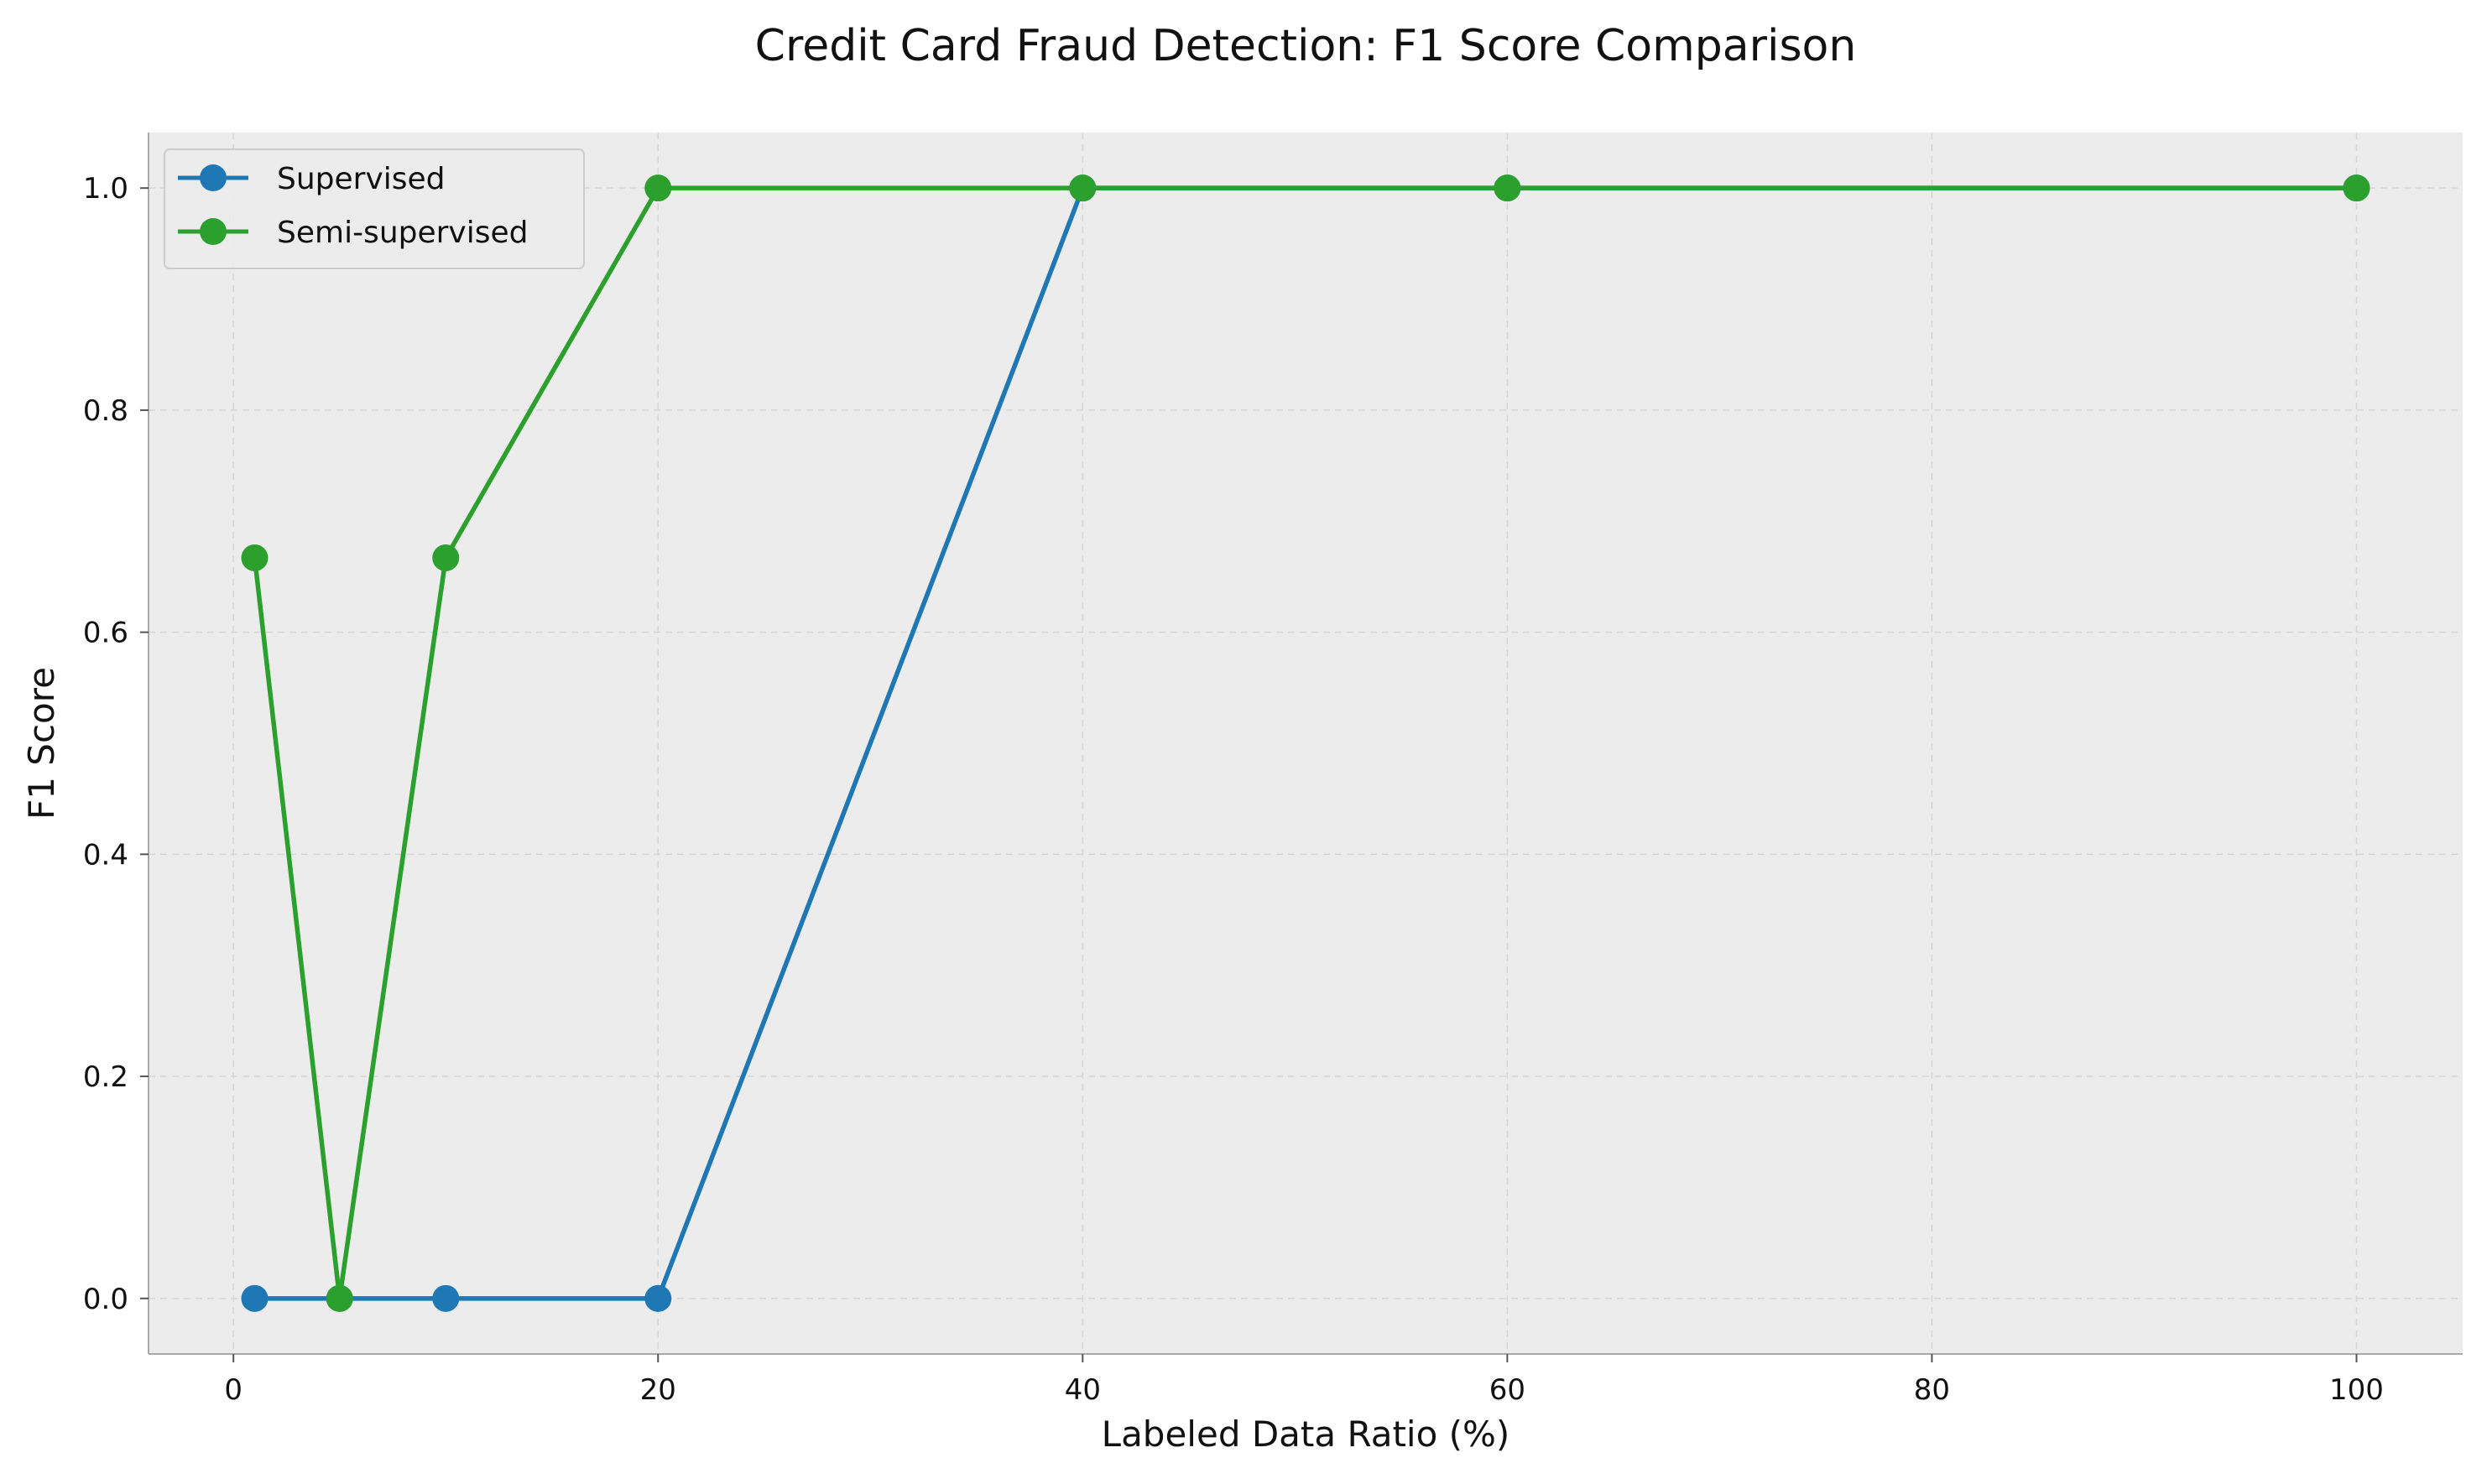 The height and width of the screenshot is (1484, 2487). What do you see at coordinates (403, 233) in the screenshot?
I see `legend-label-semi-supervised: Semi-supervised` at bounding box center [403, 233].